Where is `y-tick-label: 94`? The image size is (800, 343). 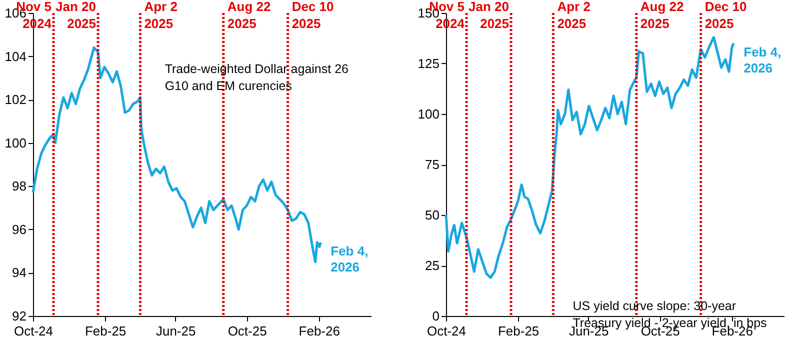
y-tick-label: 94 is located at coordinates (19, 272).